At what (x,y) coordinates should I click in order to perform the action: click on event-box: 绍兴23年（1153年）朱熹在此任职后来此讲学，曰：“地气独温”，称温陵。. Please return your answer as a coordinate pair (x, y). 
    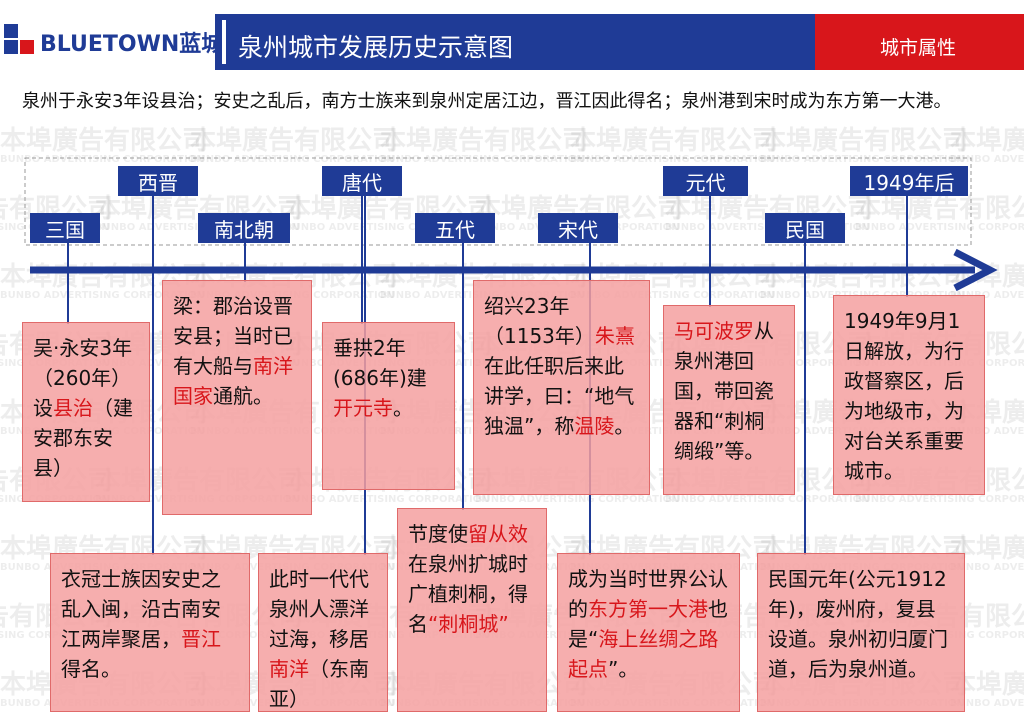
    Looking at the image, I should click on (561, 387).